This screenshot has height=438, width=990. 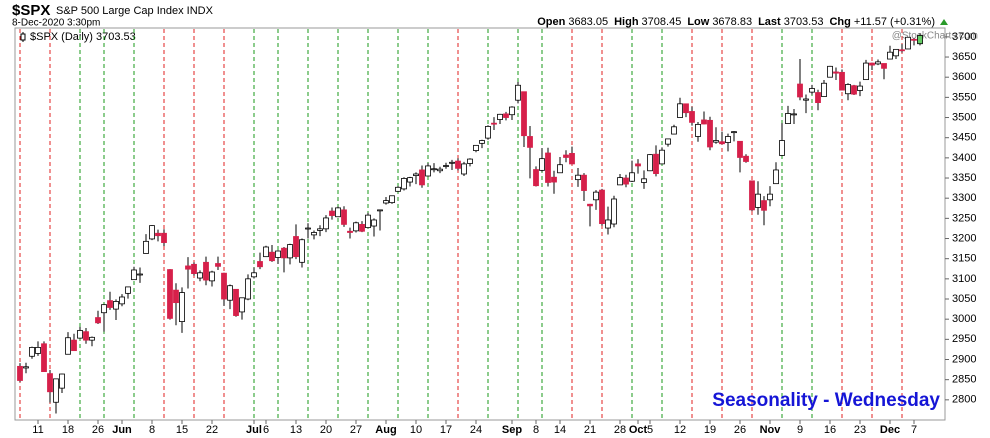 What do you see at coordinates (698, 22) in the screenshot?
I see `quote-label: Low` at bounding box center [698, 22].